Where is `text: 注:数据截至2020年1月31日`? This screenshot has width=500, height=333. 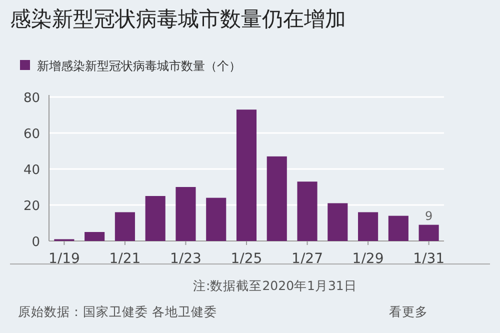
text: 注:数据截至2020年1月31日 is located at coordinates (275, 285).